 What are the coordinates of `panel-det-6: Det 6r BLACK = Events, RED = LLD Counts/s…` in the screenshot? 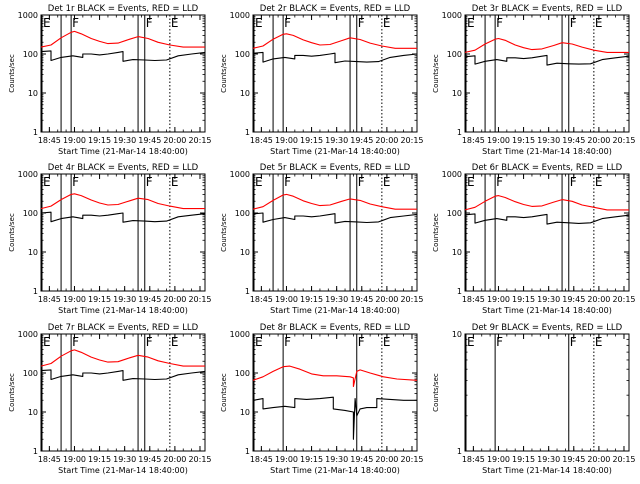 It's located at (534, 239).